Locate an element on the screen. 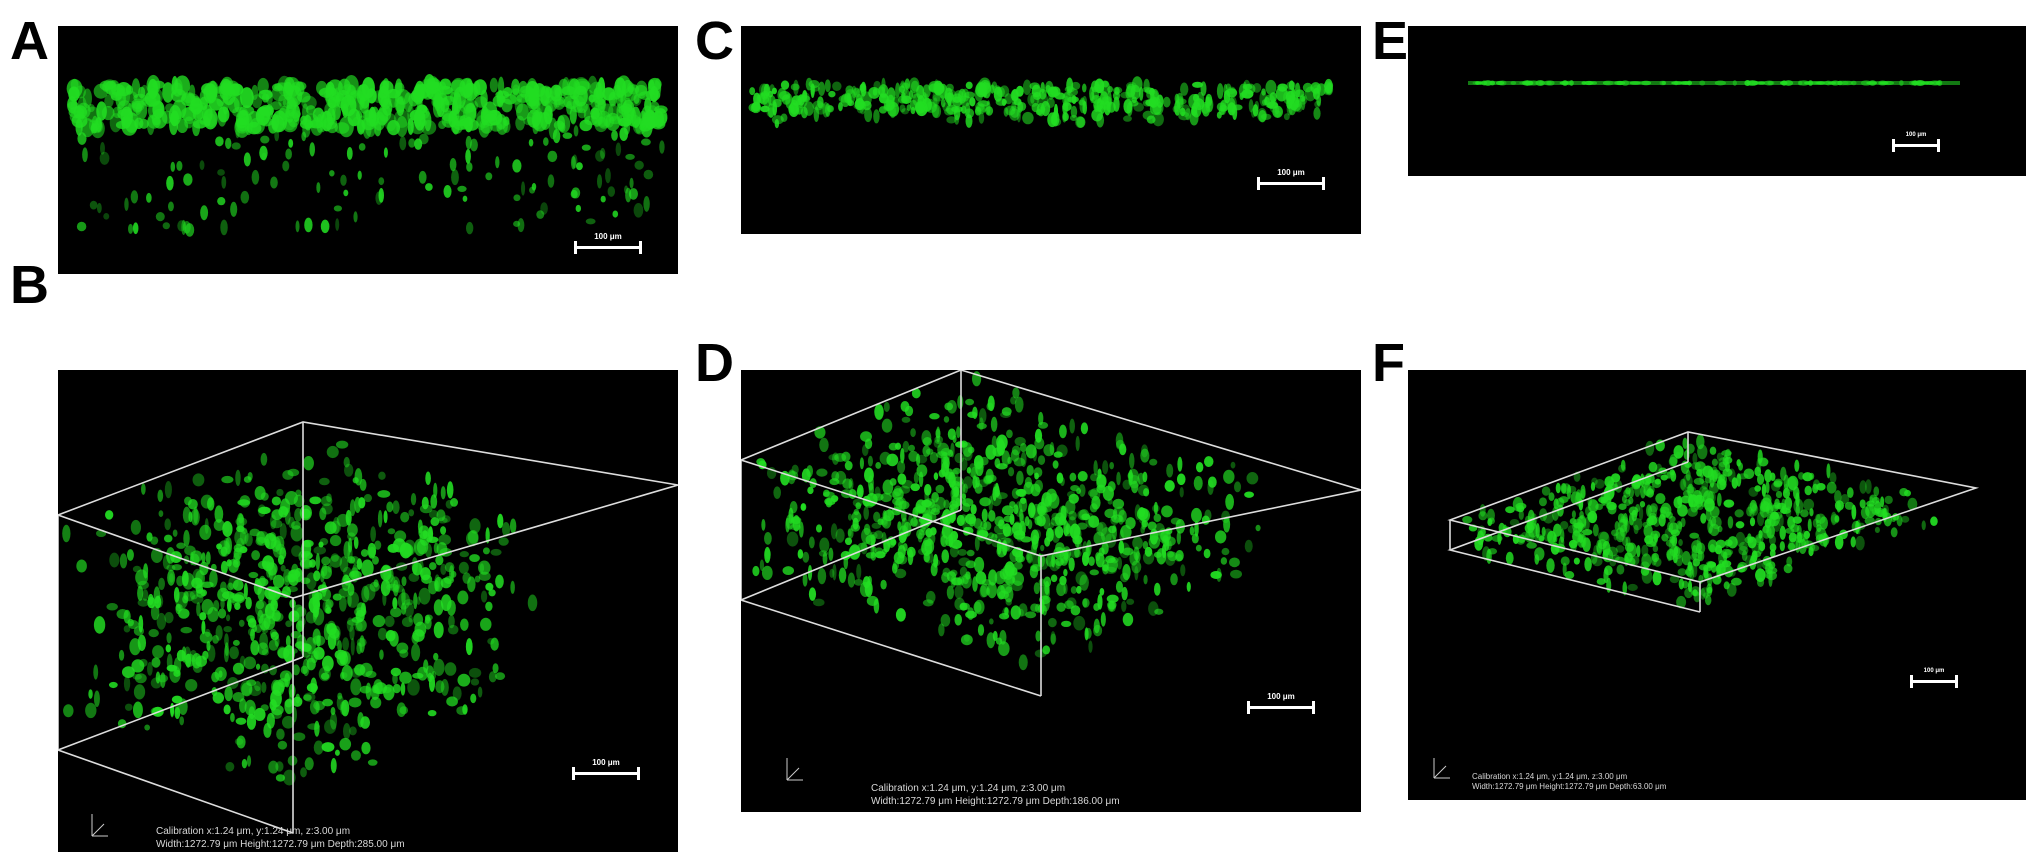  panel-d-scale-bar: 100 μm is located at coordinates (1281, 707).